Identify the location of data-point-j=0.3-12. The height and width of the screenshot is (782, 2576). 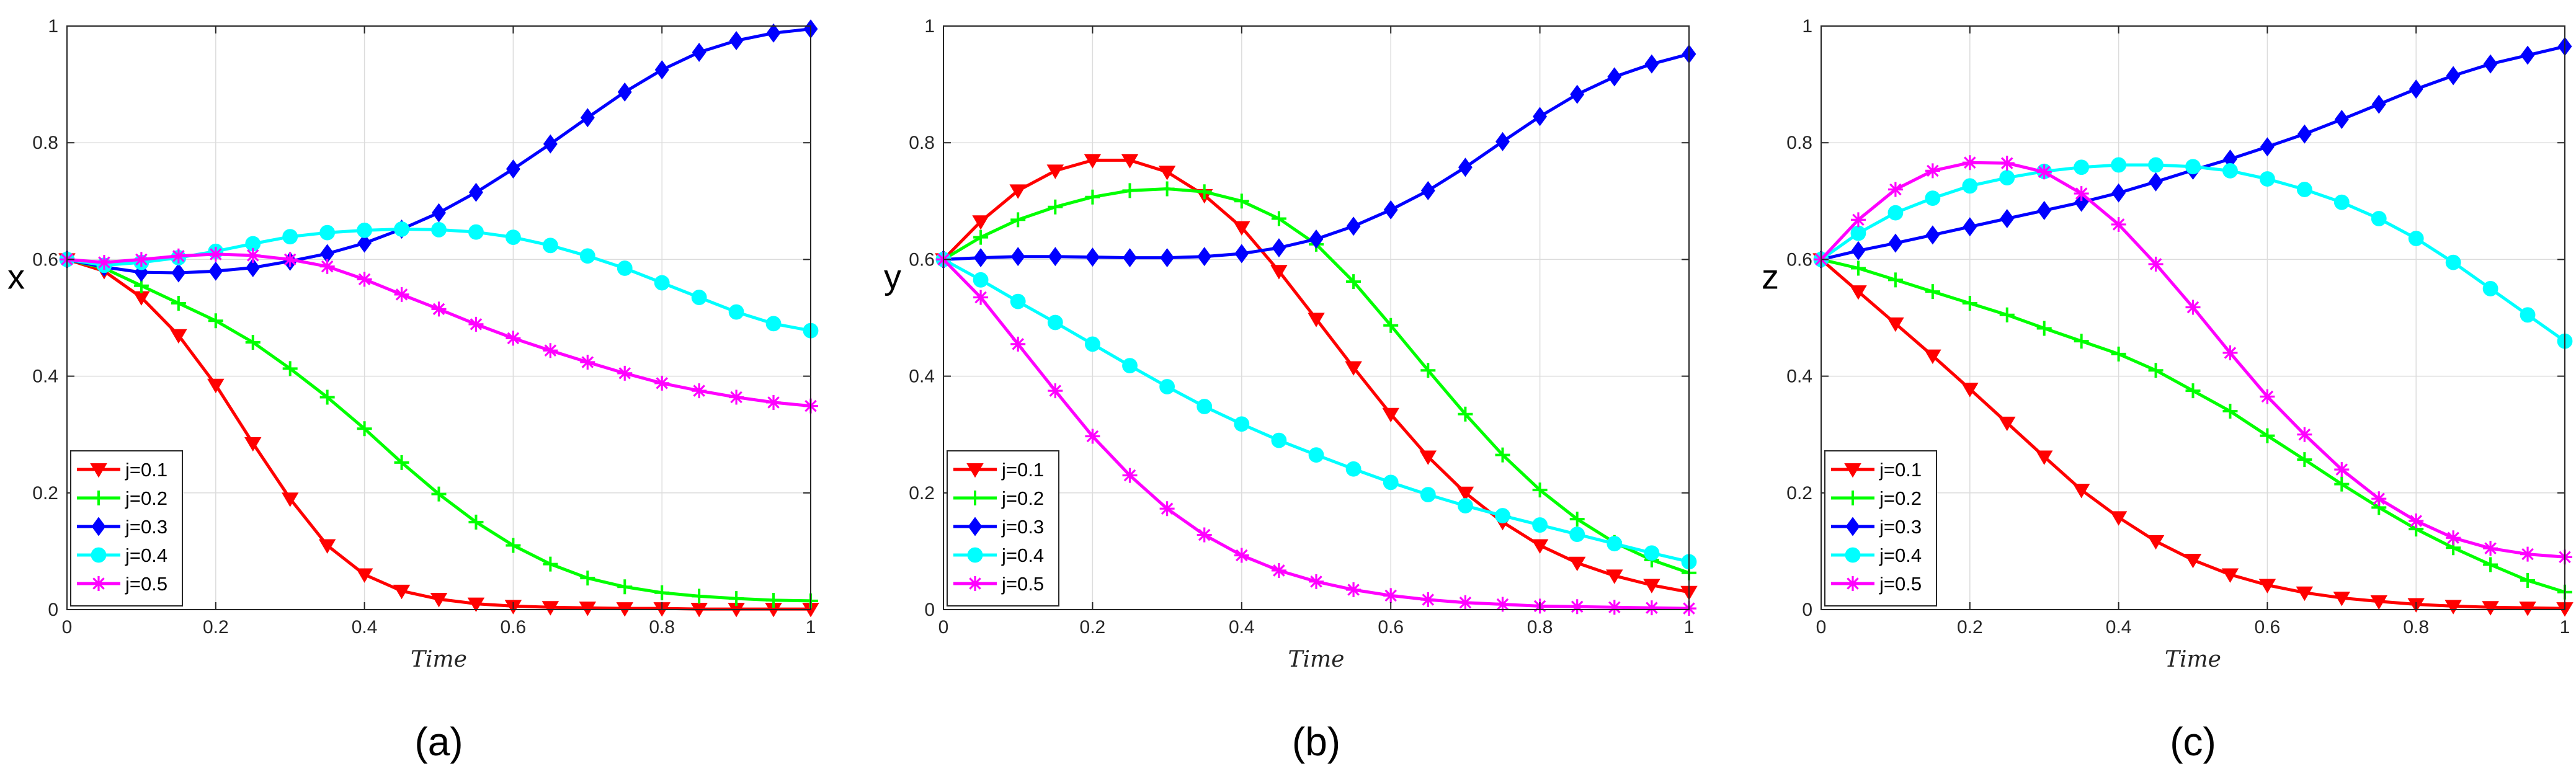
(1390, 210).